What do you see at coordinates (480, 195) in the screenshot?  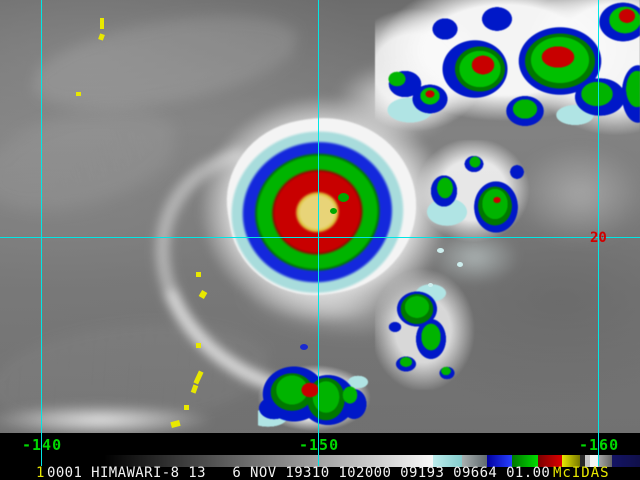 I see `convection-cluster-east` at bounding box center [480, 195].